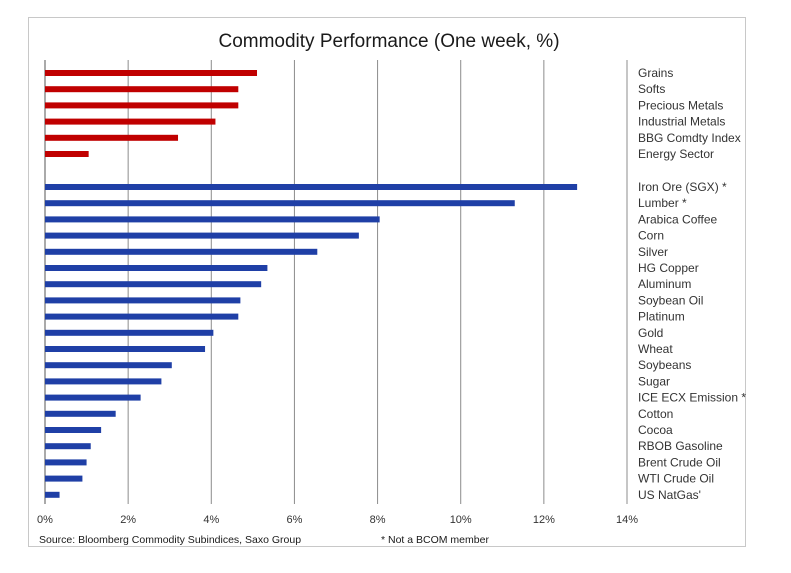  What do you see at coordinates (664, 365) in the screenshot?
I see `category-label: Soybeans` at bounding box center [664, 365].